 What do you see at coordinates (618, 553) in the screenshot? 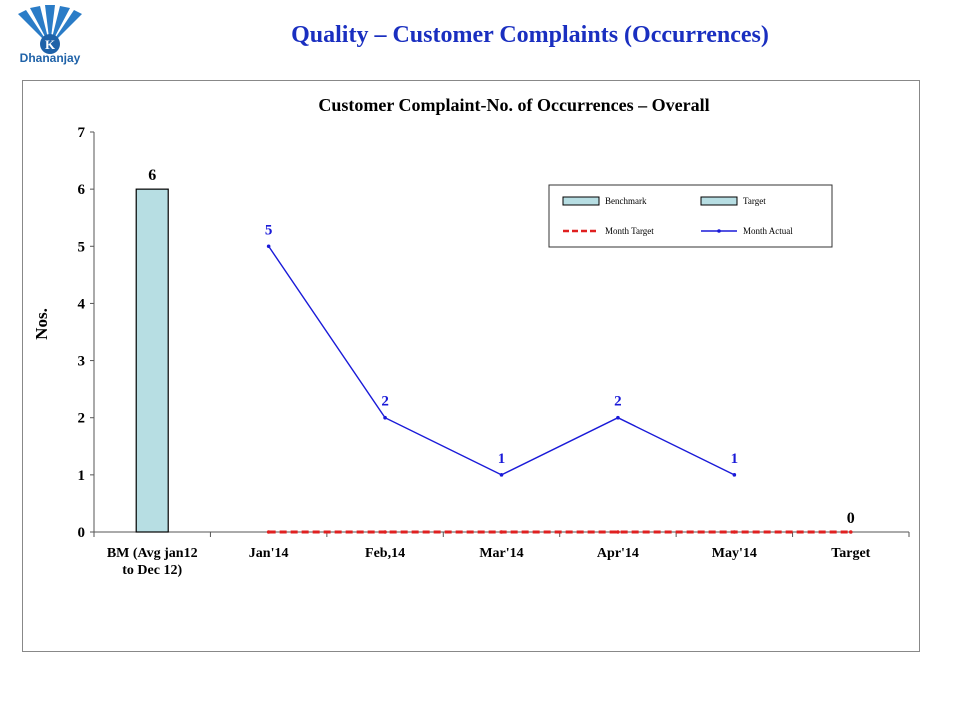
I see `x-tick-label: Apr'14` at bounding box center [618, 553].